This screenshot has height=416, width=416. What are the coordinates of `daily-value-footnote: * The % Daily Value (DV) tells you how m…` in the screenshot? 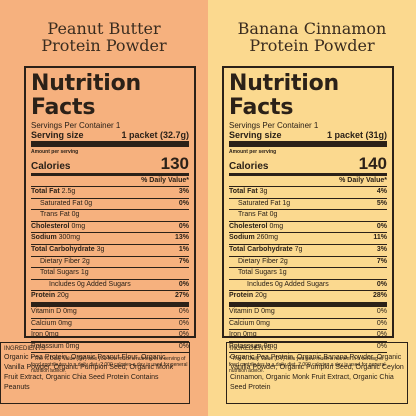 It's located at (109, 365).